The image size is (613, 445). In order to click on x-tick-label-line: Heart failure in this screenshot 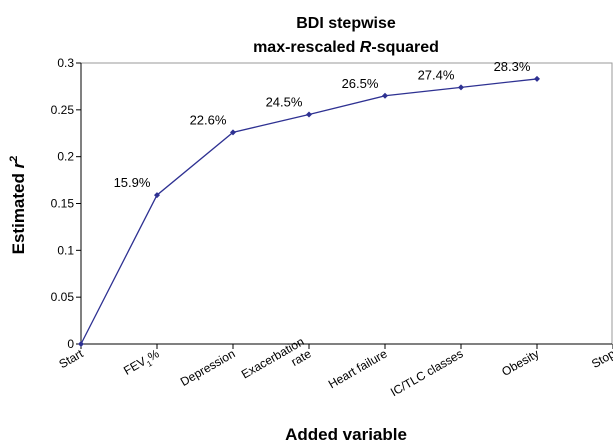, I will do `click(358, 368)`.